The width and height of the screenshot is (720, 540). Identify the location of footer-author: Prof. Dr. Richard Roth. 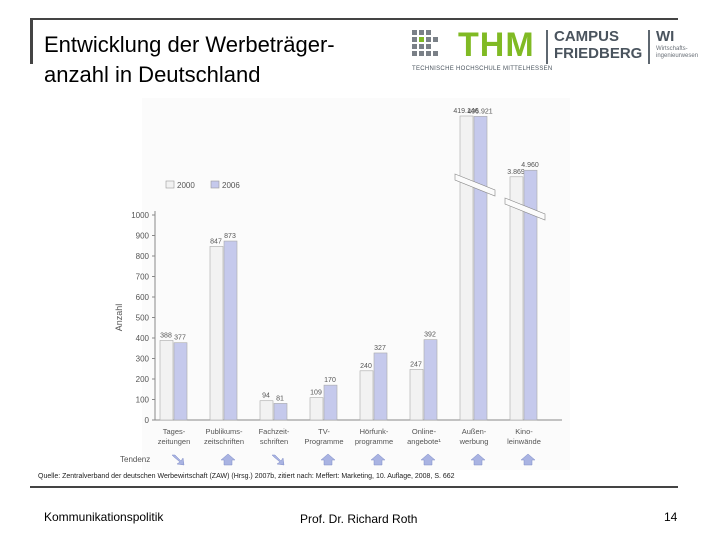
(359, 519).